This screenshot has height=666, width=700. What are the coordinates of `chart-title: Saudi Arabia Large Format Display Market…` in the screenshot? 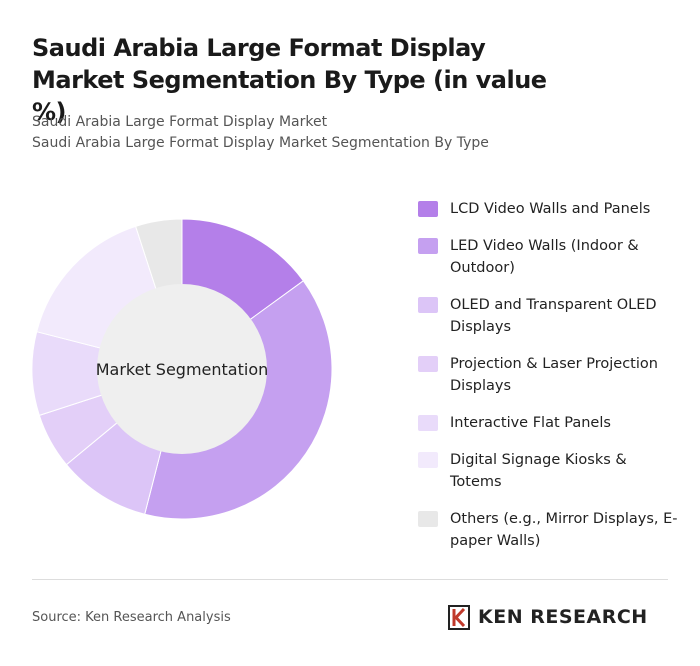 It's located at (289, 80).